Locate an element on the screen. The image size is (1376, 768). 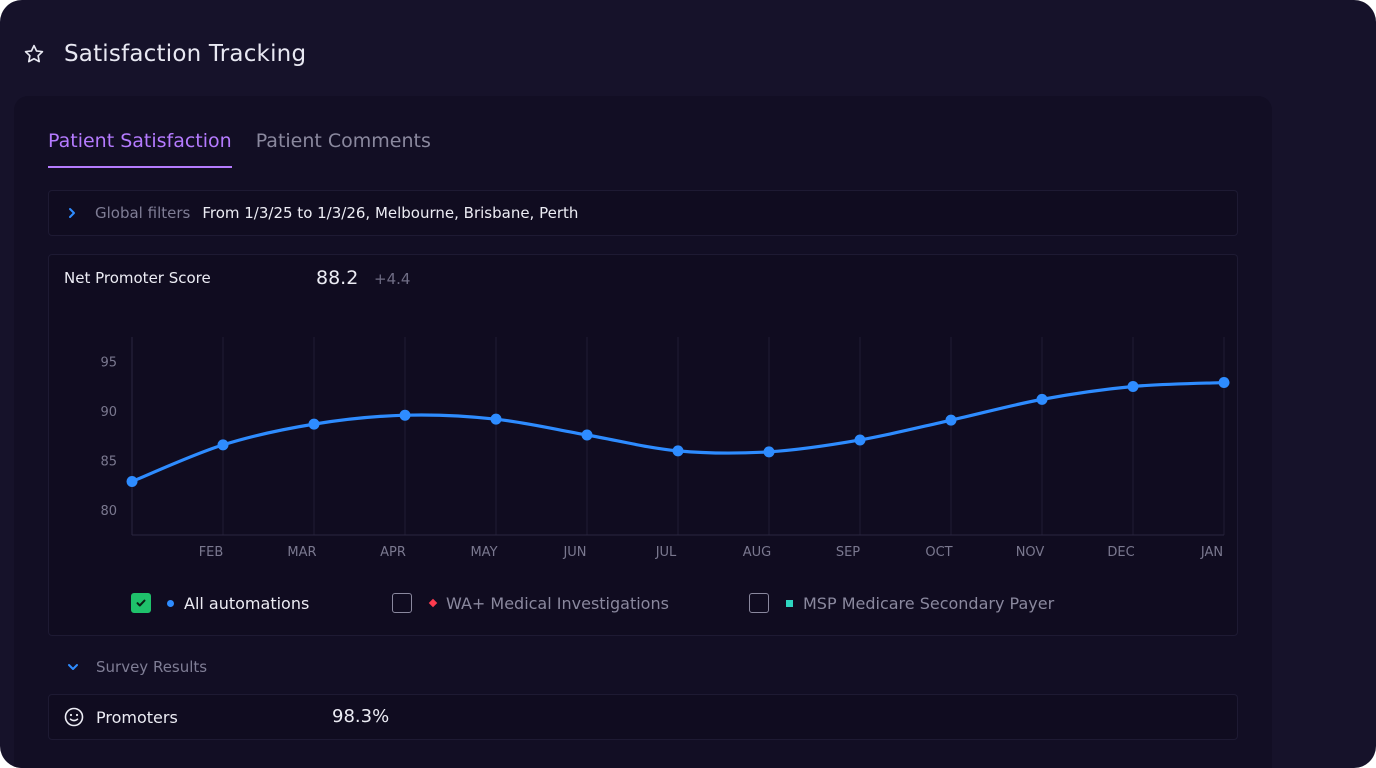
survey-results-toggle: Survey Results is located at coordinates (136, 667).